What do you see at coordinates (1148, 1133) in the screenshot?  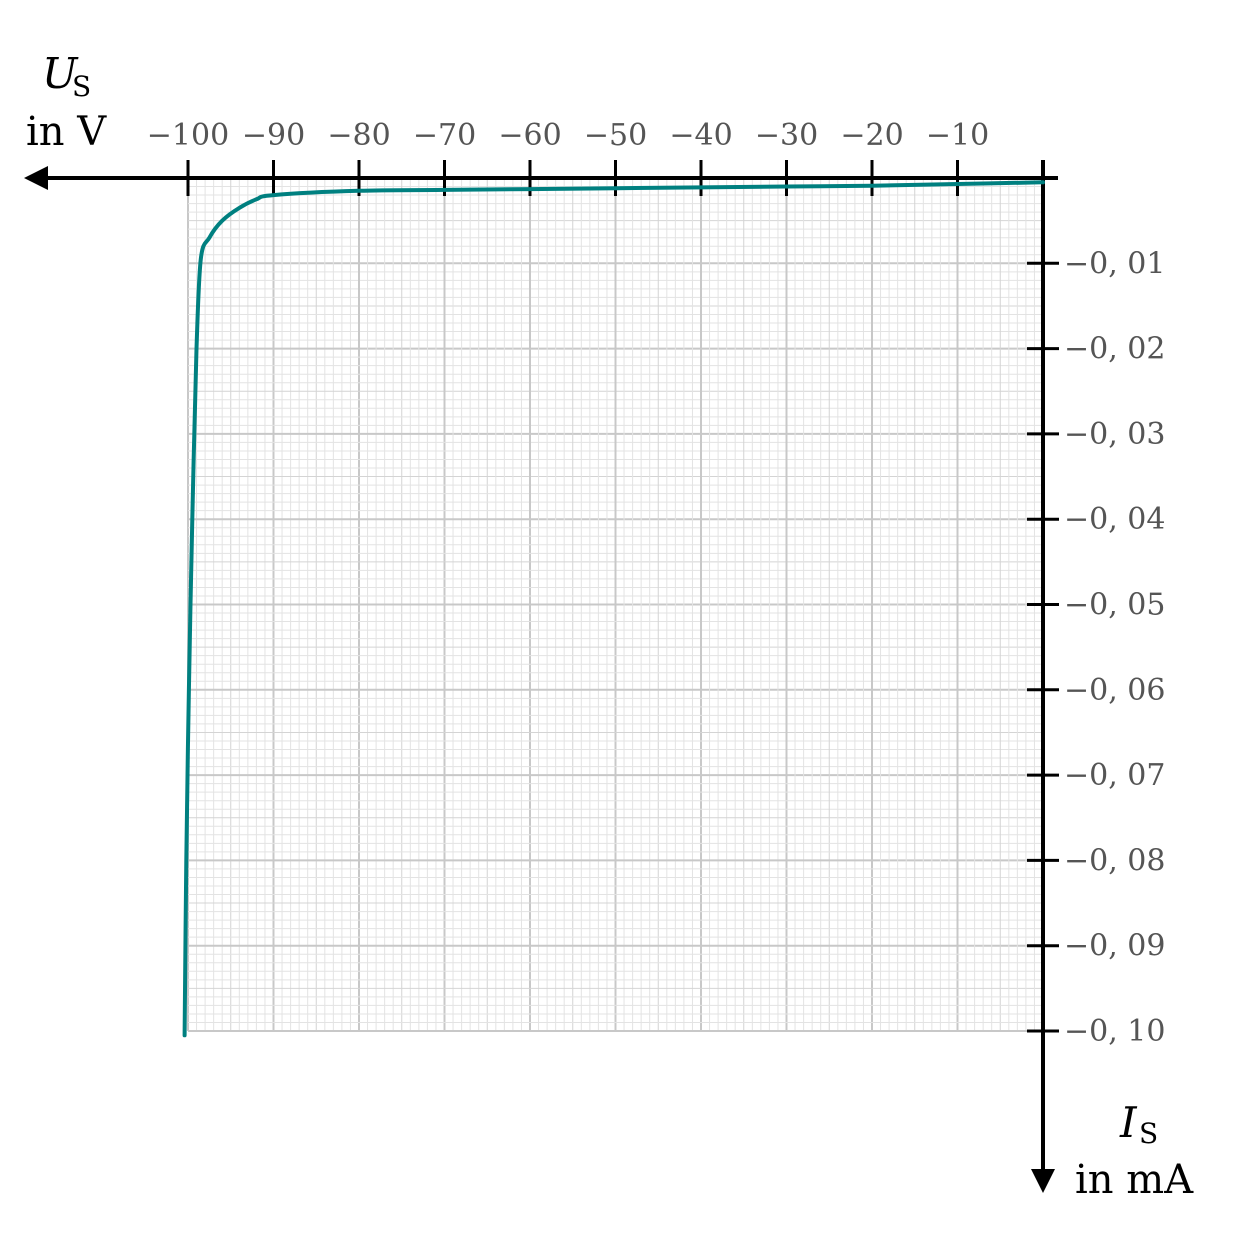 I see `y-axis-title-subscript: S` at bounding box center [1148, 1133].